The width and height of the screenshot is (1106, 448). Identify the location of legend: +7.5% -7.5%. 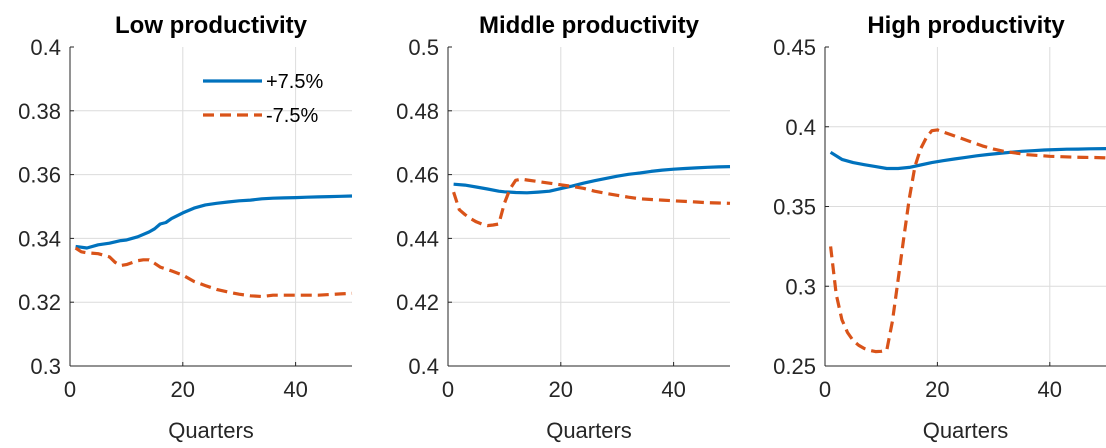
(263, 99).